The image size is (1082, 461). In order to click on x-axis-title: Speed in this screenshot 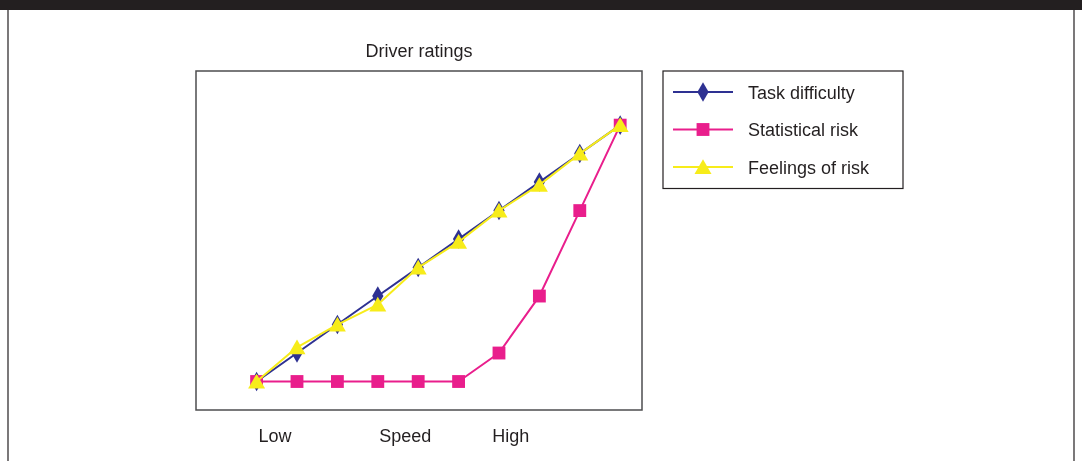, I will do `click(405, 436)`.